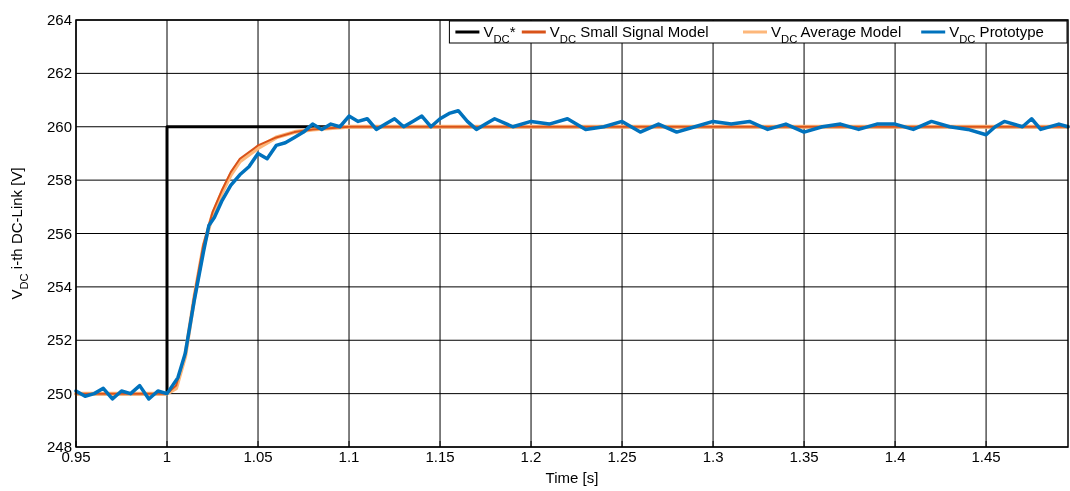  I want to click on x-tick-label: 1.25, so click(622, 456).